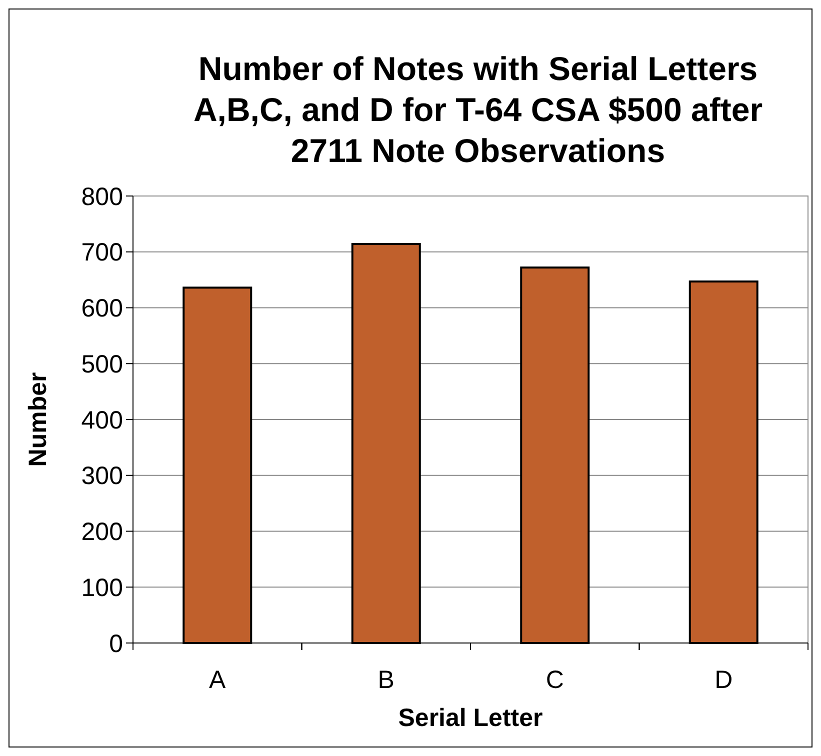  I want to click on x-tick-label: A, so click(217, 680).